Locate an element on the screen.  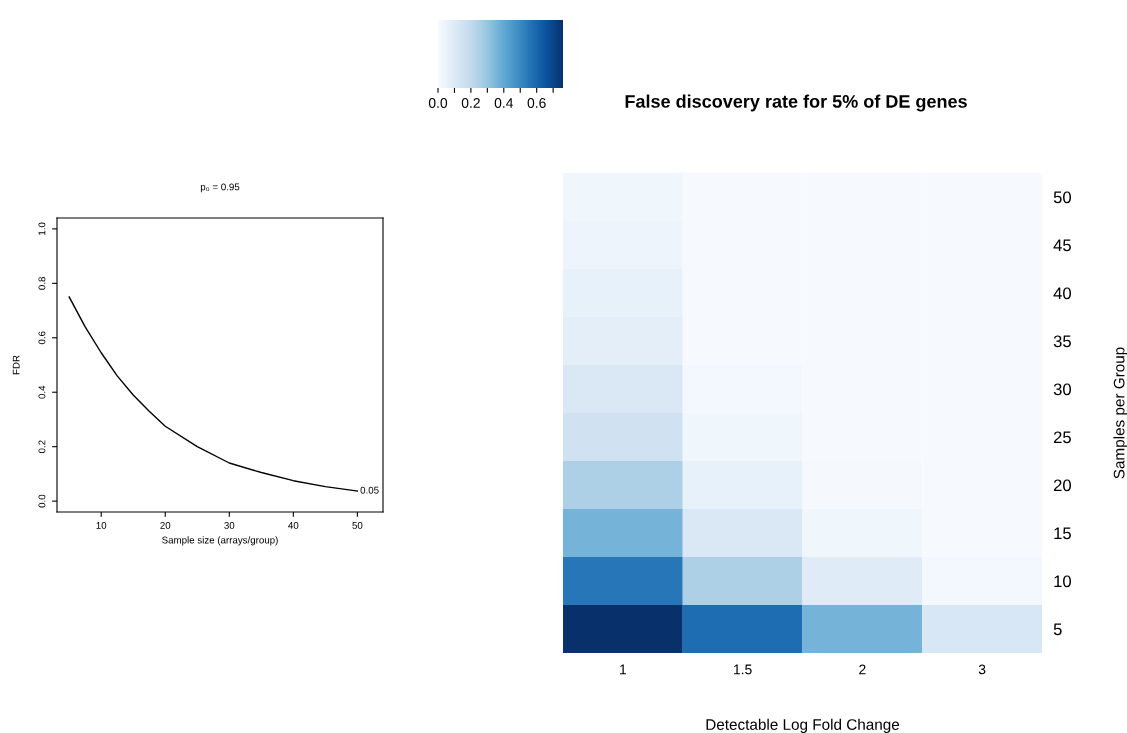
color-bar-label: 0.6 is located at coordinates (536, 103).